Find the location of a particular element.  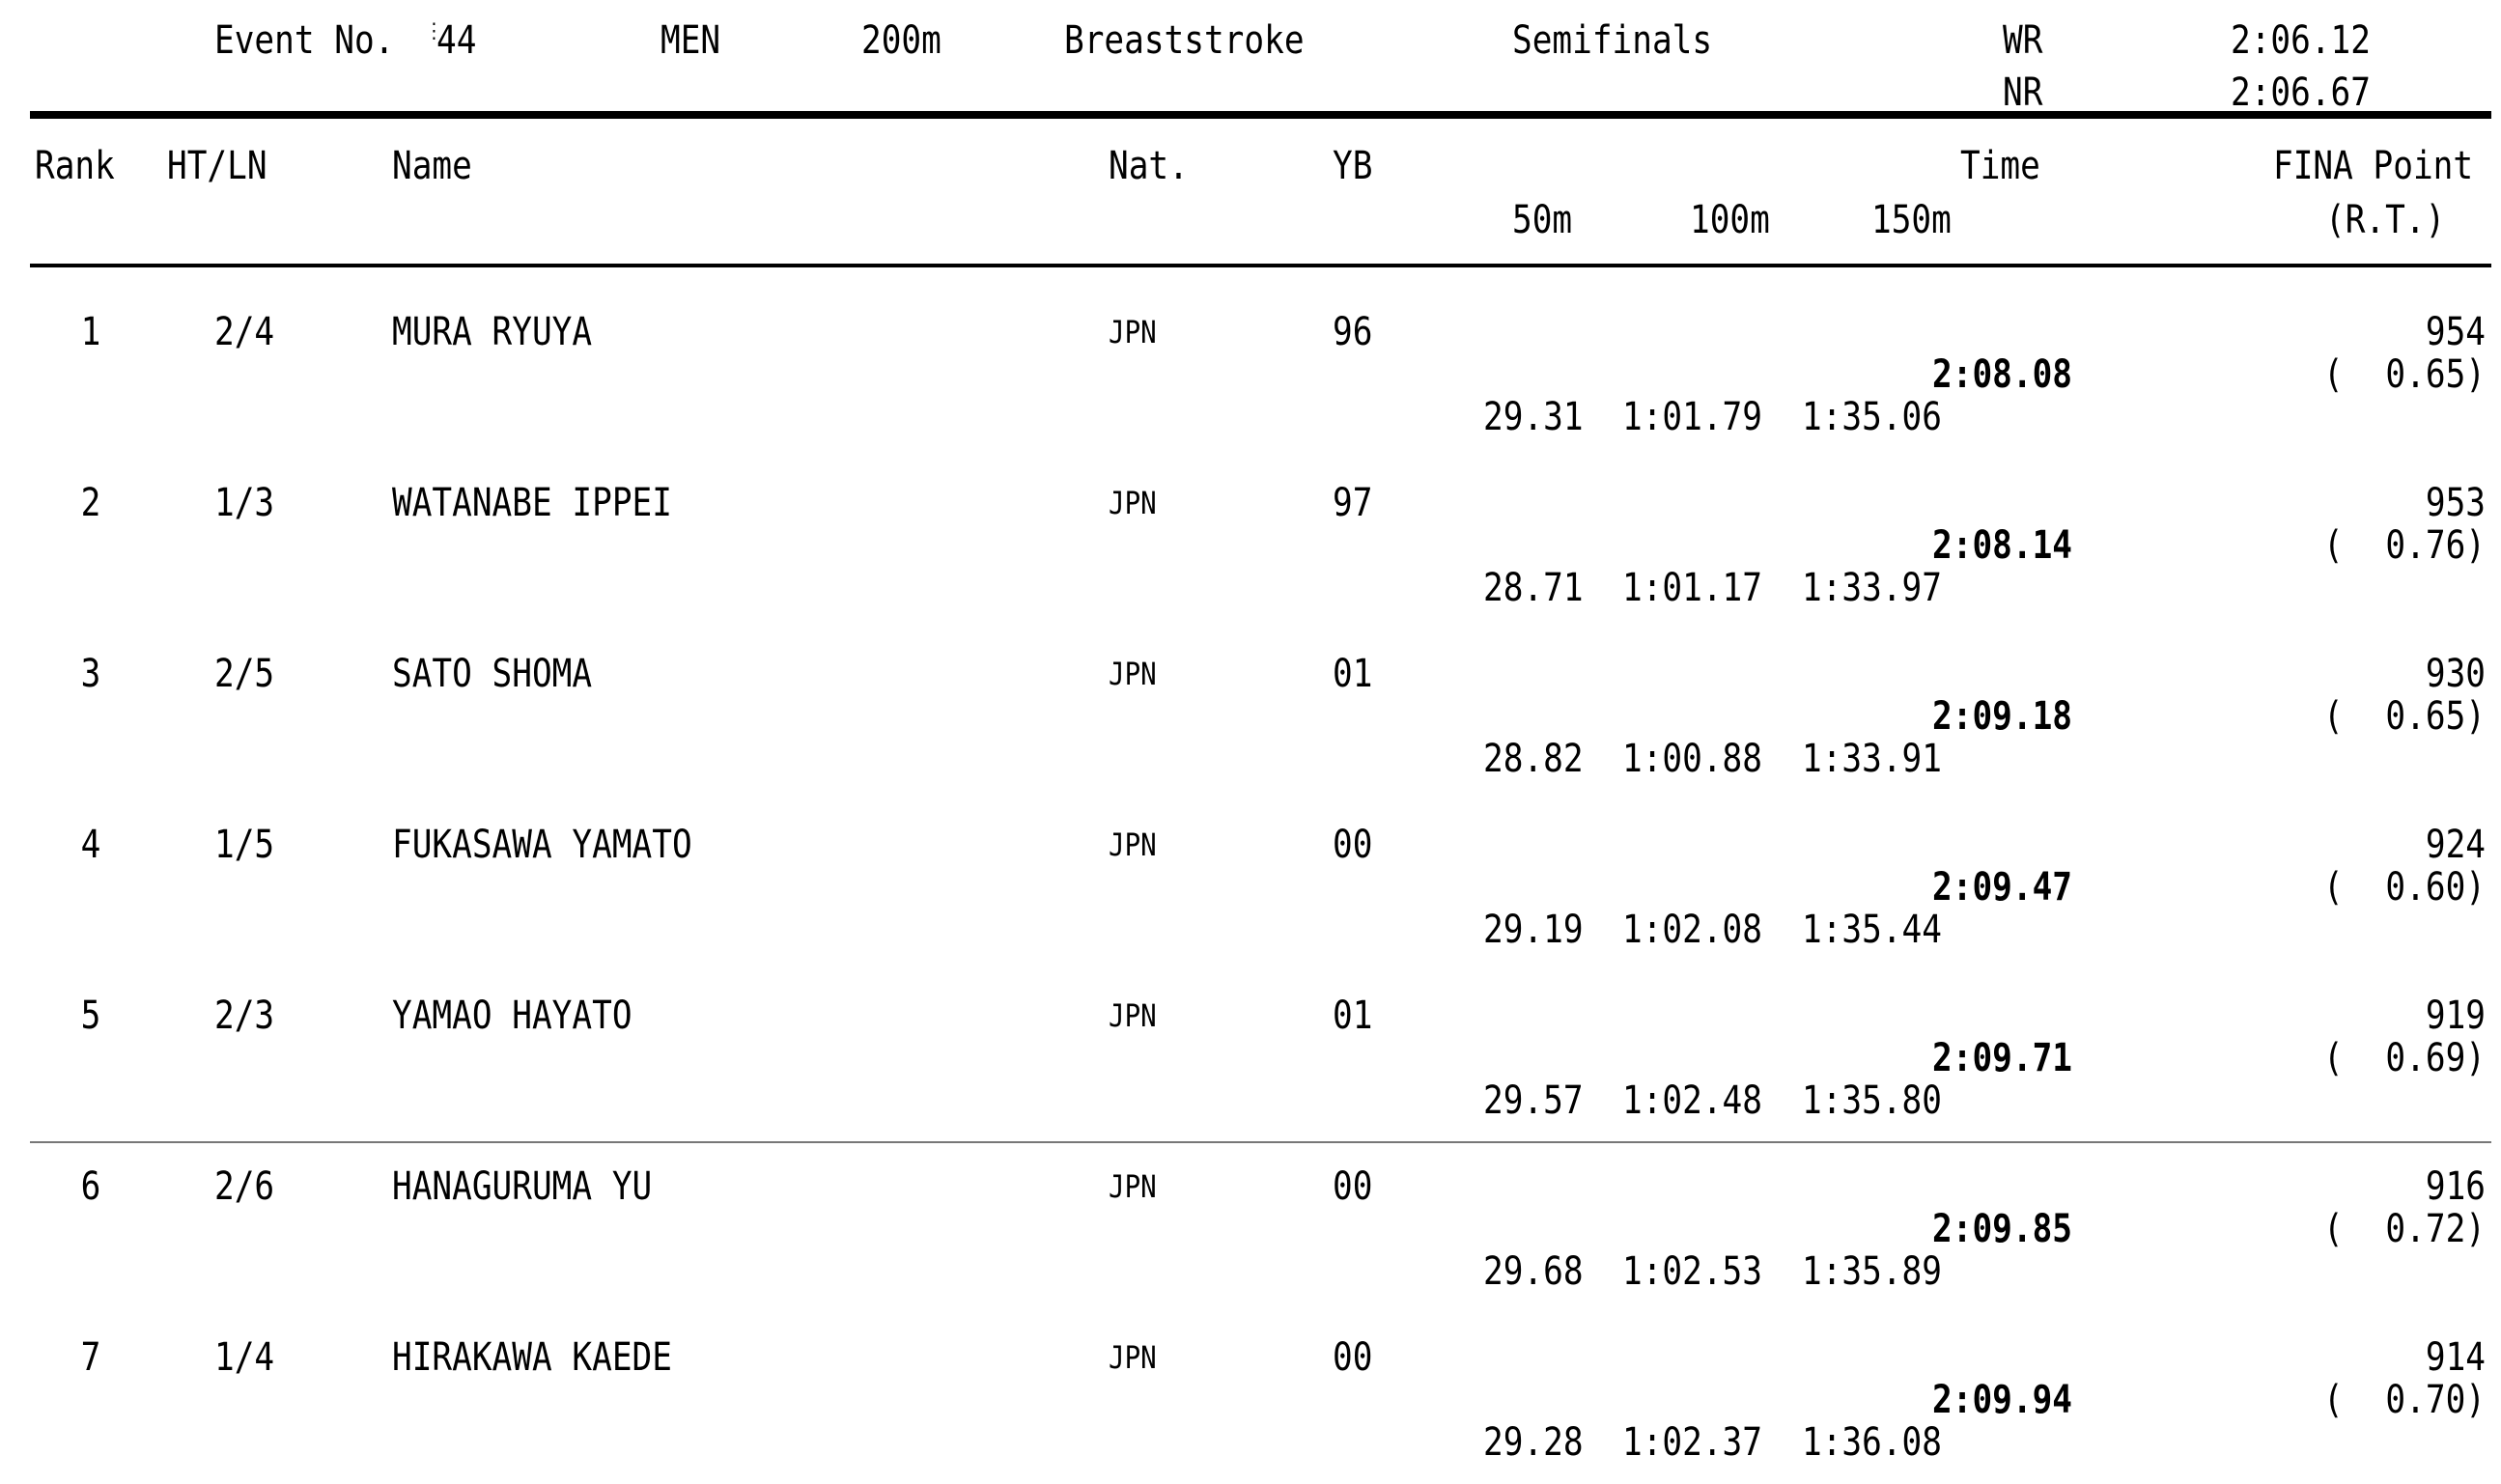

final-time: 2:09.85 is located at coordinates (2002, 1229).